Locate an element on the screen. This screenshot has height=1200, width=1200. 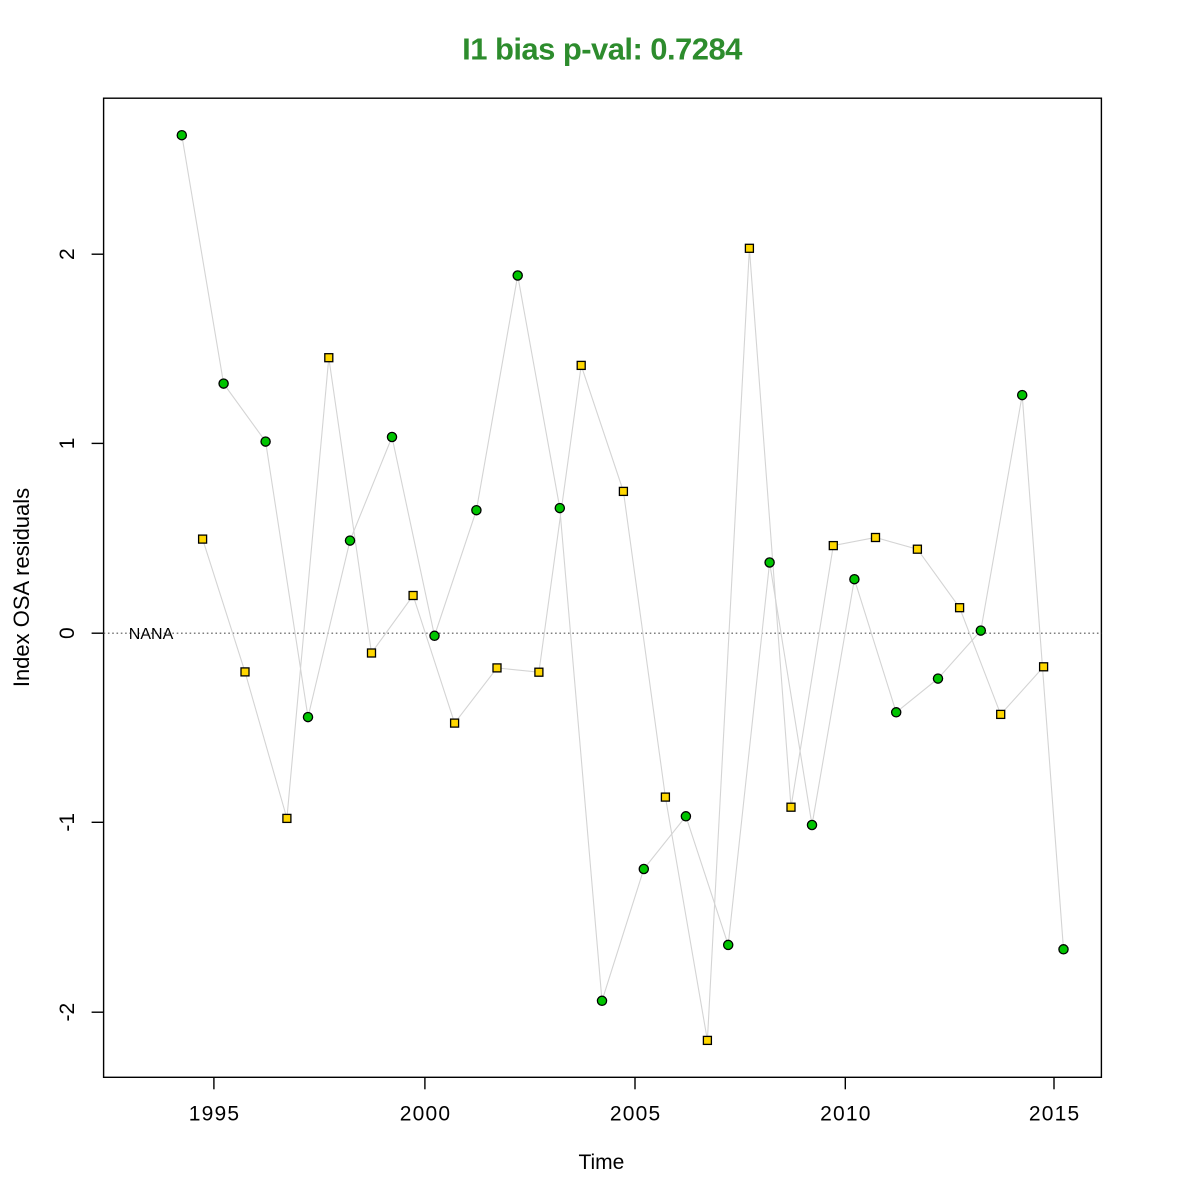
svg-text: 2015 is located at coordinates (1055, 1114).